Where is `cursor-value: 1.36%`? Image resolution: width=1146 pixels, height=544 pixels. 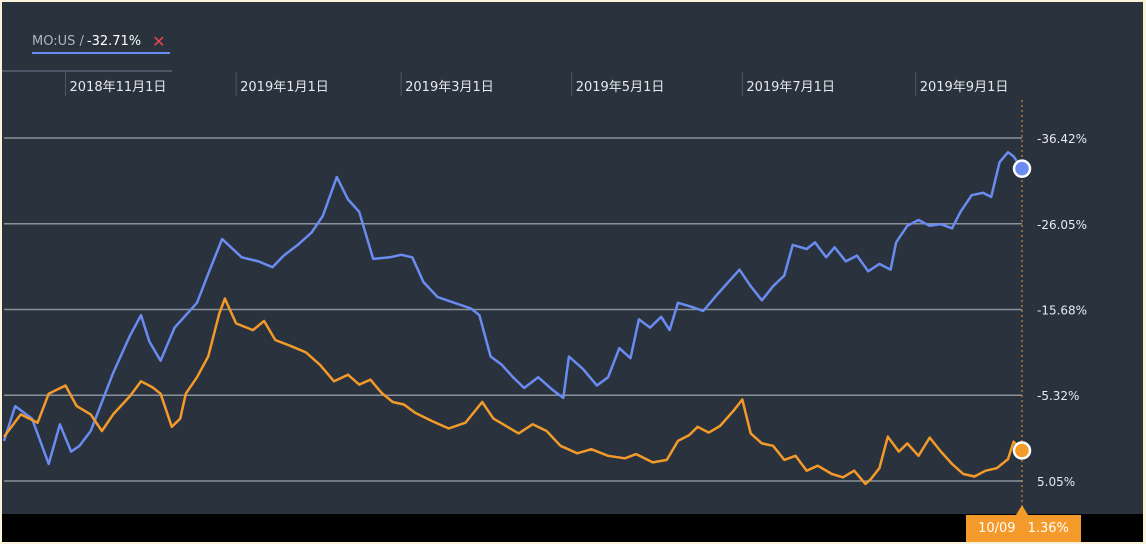
cursor-value: 1.36% is located at coordinates (1048, 528).